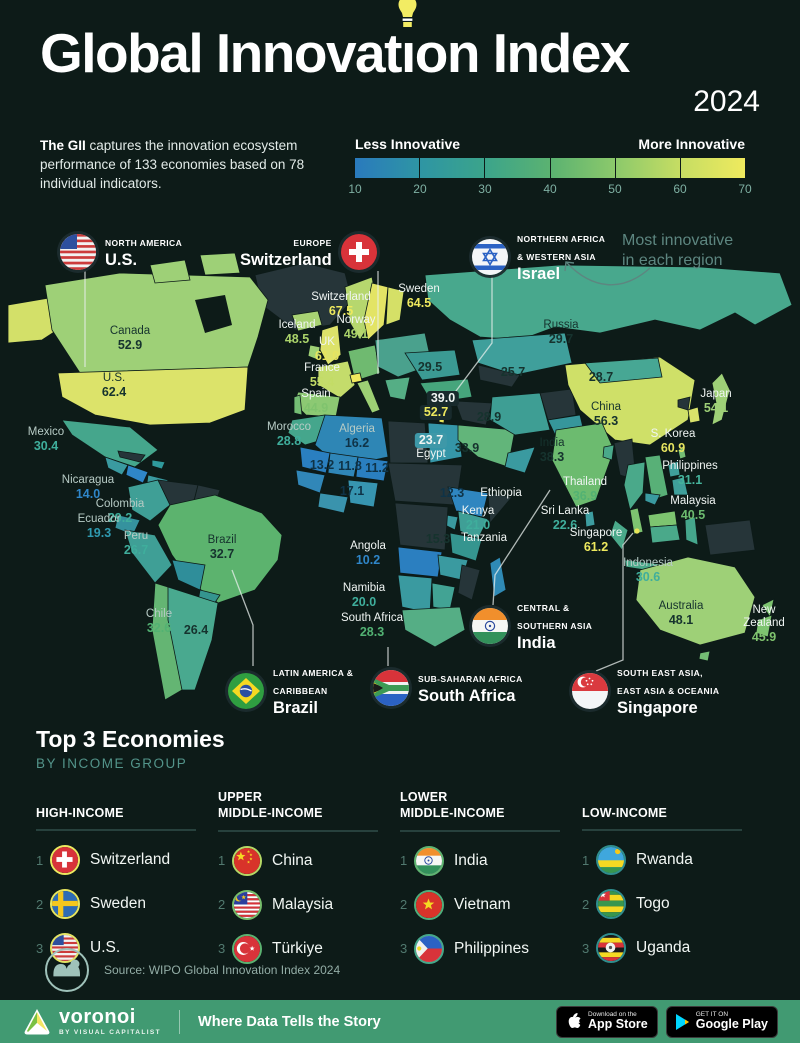 This screenshot has width=800, height=1043. What do you see at coordinates (316, 401) in the screenshot?
I see `map-label-spain: Spain 44.9` at bounding box center [316, 401].